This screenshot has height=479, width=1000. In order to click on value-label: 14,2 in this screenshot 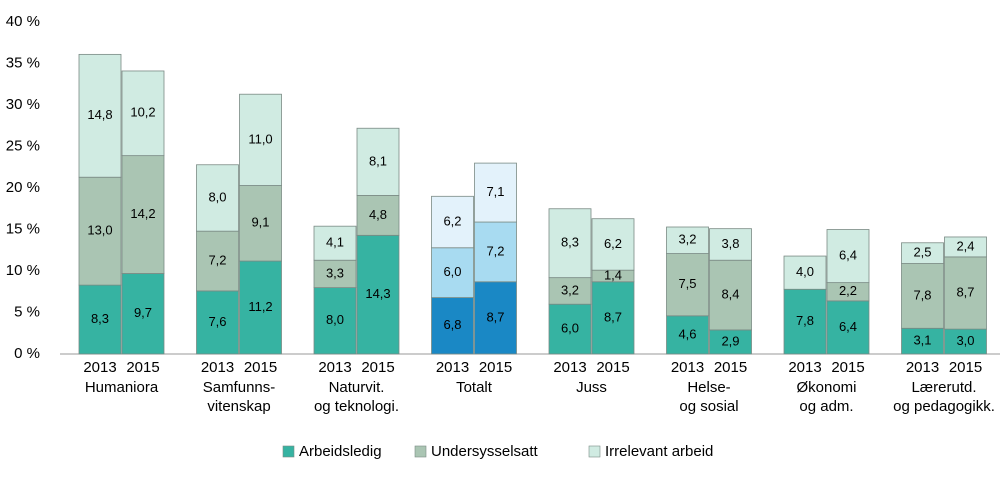, I will do `click(142, 213)`.